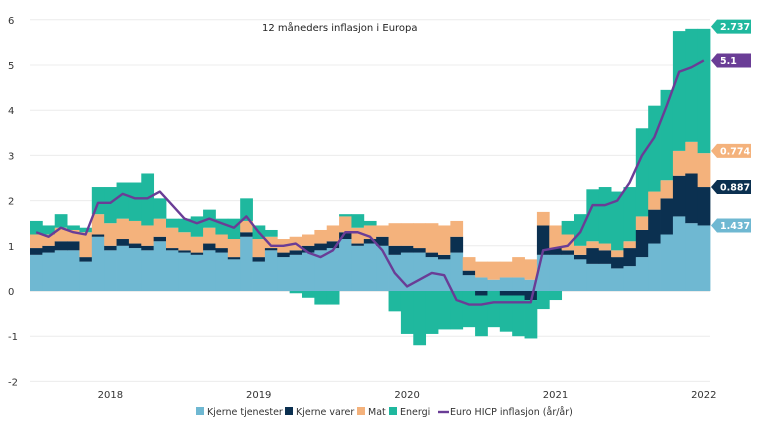 The width and height of the screenshot is (760, 424). Describe the element at coordinates (728, 61) in the screenshot. I see `end-tag-label: 5.1` at that location.